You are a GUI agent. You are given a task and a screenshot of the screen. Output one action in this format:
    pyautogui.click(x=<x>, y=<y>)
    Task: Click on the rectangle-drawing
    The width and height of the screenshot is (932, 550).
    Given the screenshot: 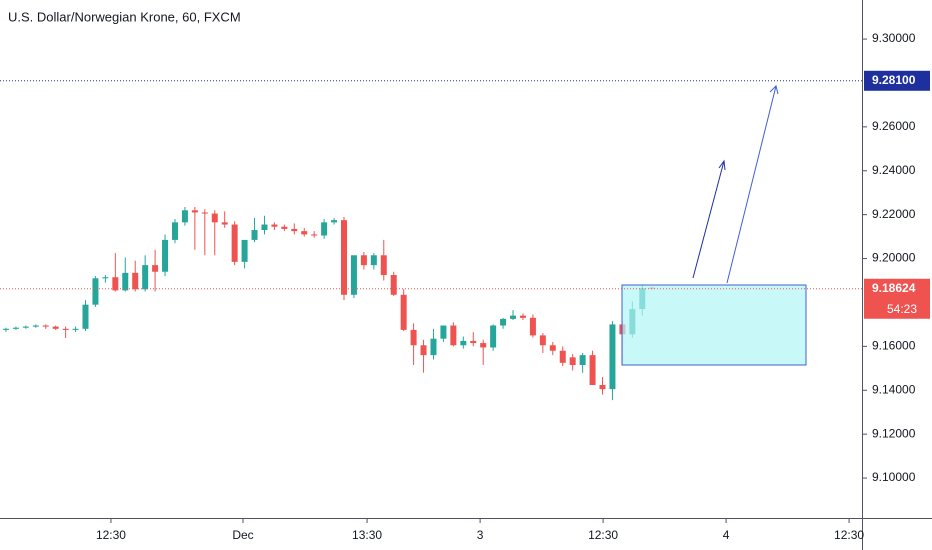 What is the action you would take?
    pyautogui.click(x=714, y=325)
    